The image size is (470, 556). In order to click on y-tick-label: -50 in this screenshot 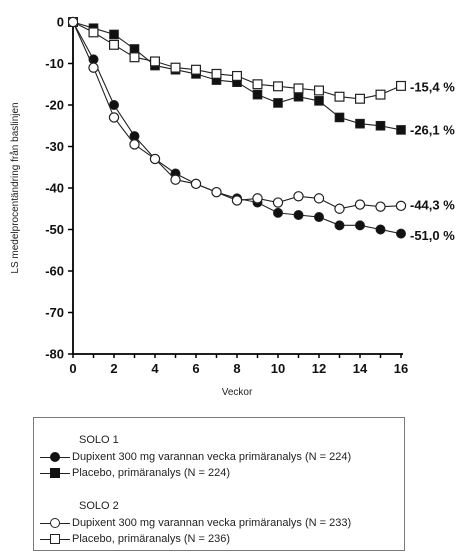, I will do `click(54, 229)`.